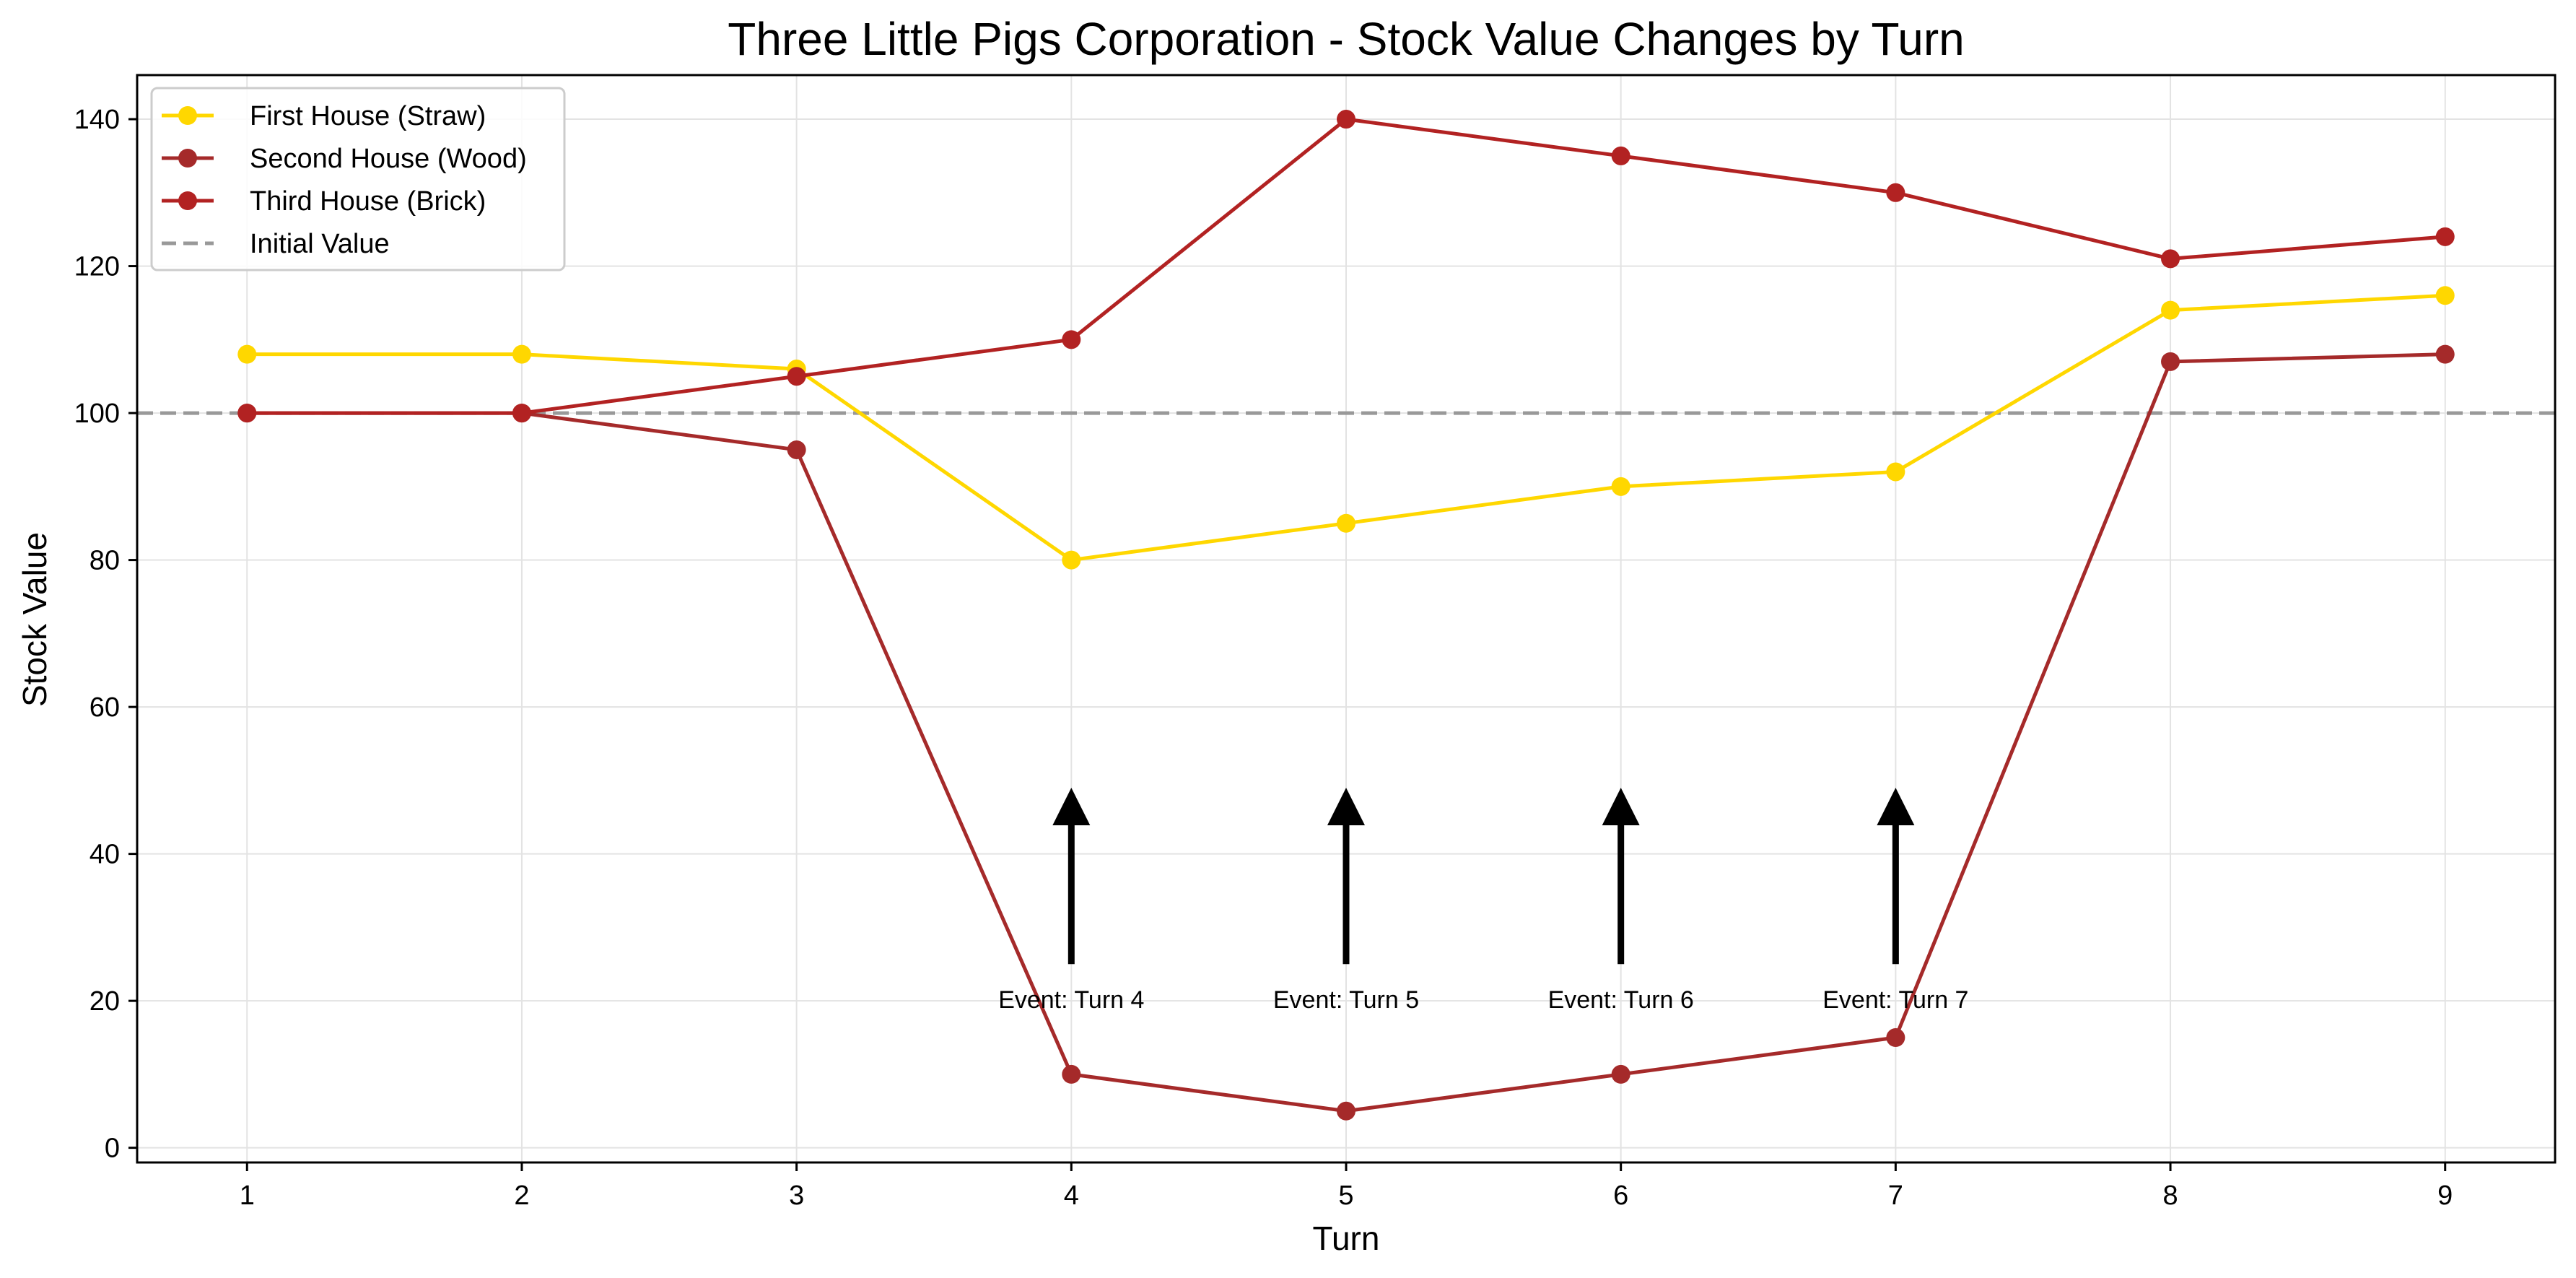 The height and width of the screenshot is (1278, 2576). Describe the element at coordinates (112, 1149) in the screenshot. I see `y-tick-label: 0` at that location.